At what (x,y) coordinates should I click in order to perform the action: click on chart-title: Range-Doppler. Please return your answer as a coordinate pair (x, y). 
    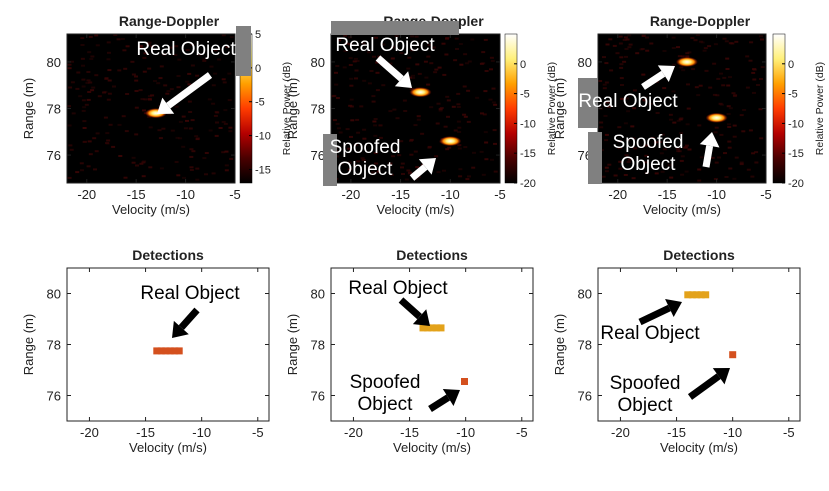
    Looking at the image, I should click on (700, 21).